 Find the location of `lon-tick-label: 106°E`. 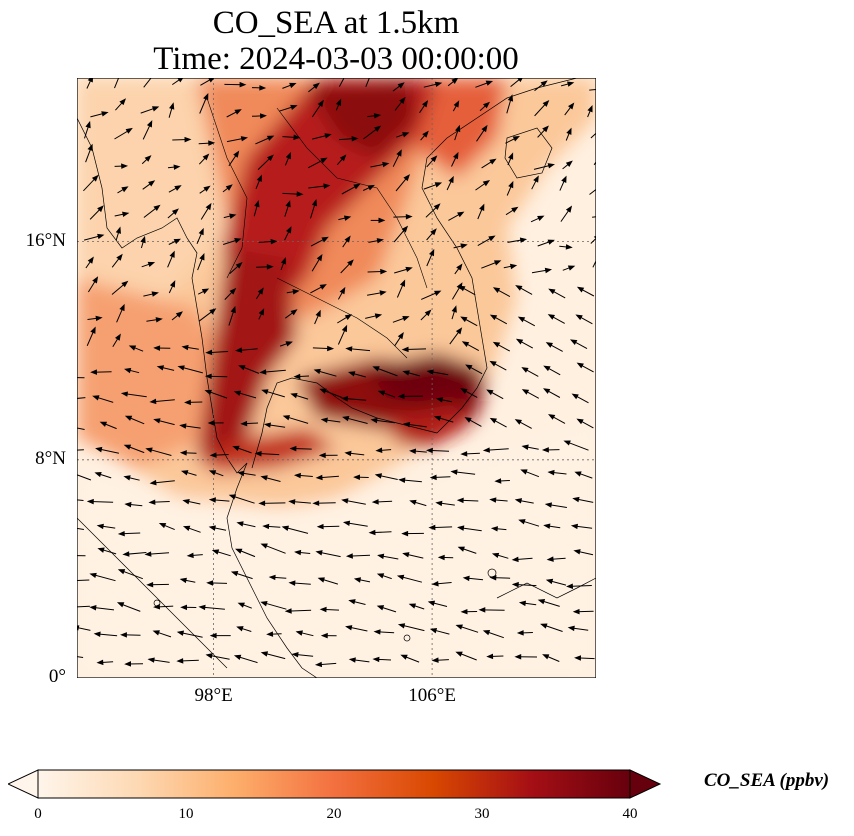

lon-tick-label: 106°E is located at coordinates (432, 695).